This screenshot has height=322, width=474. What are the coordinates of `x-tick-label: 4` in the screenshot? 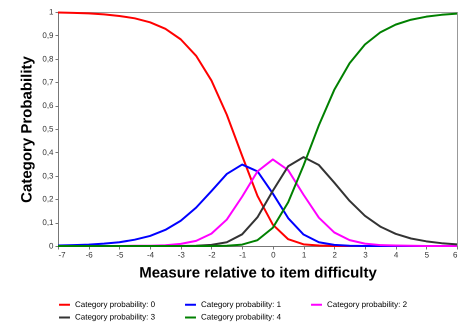 It's located at (396, 255).